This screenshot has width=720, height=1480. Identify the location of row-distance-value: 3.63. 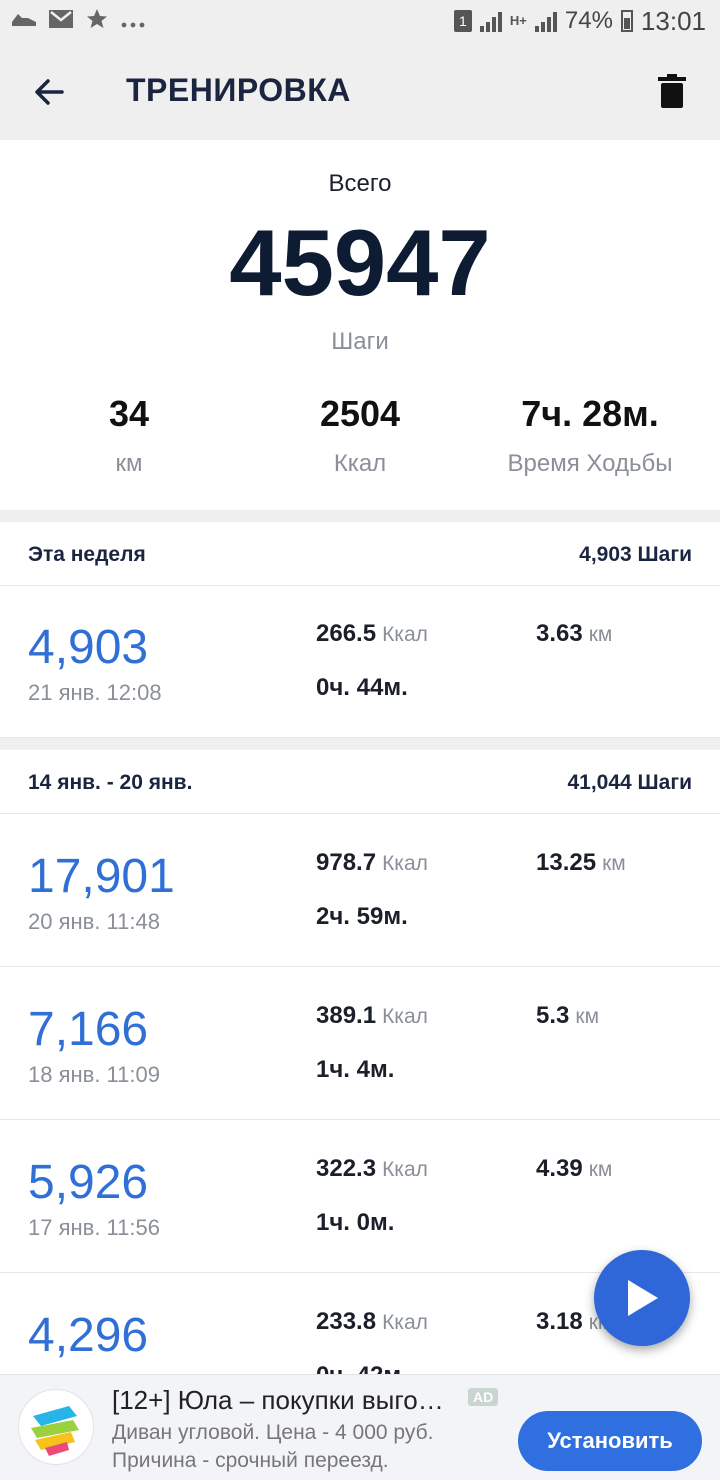
(559, 633).